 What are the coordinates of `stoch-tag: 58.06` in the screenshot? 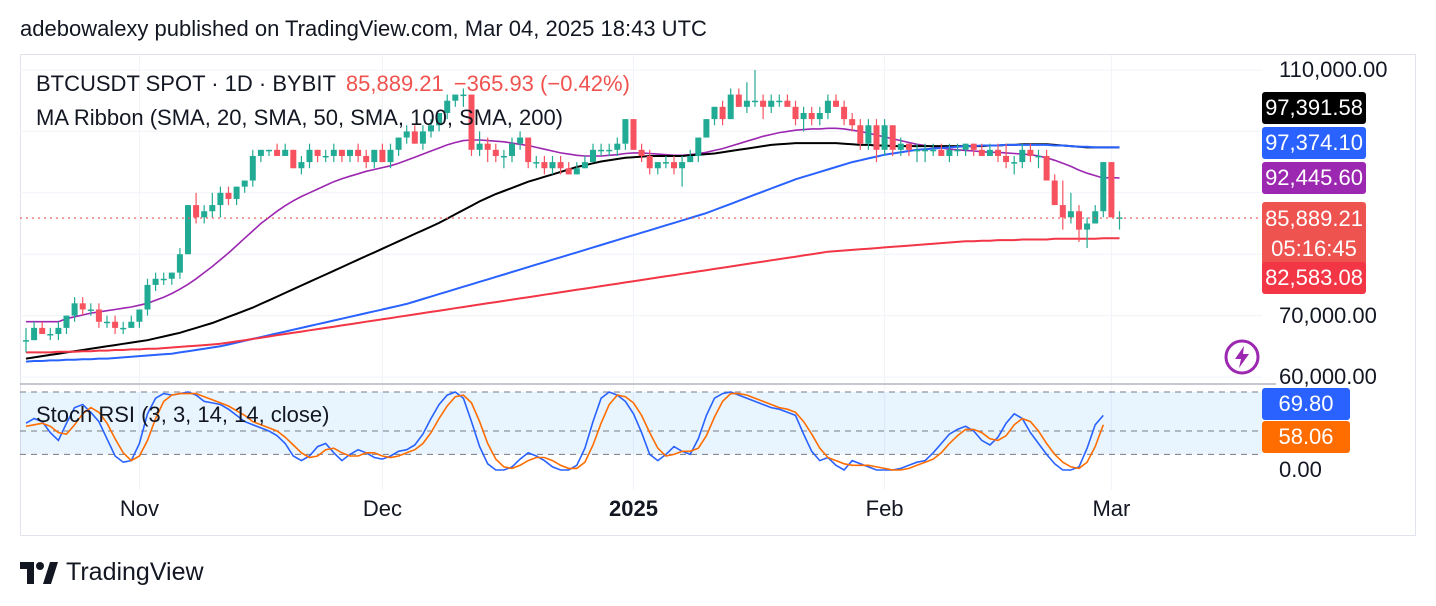 It's located at (1306, 437).